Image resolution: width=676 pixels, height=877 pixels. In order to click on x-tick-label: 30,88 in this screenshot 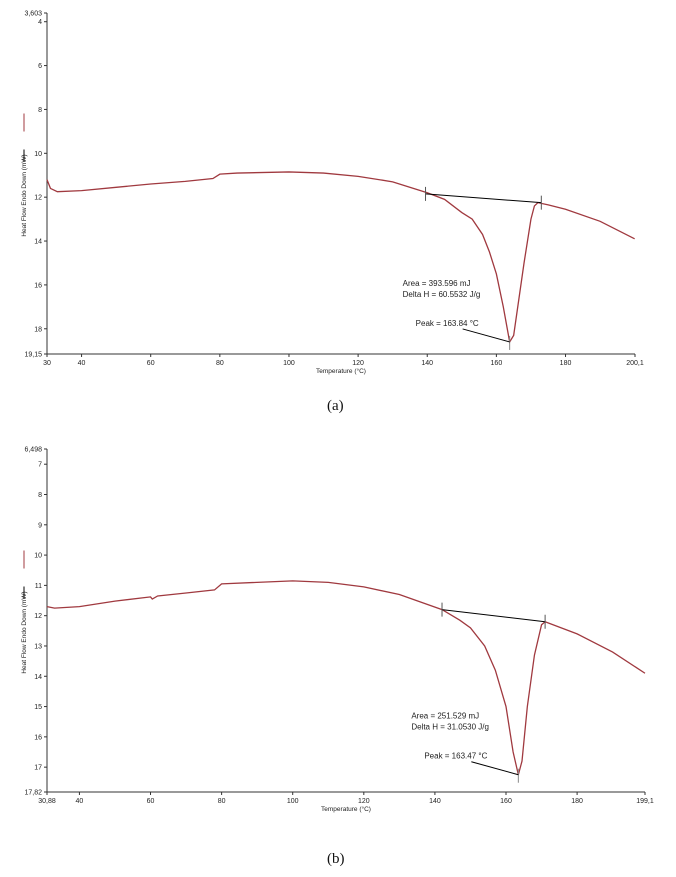, I will do `click(47, 801)`.